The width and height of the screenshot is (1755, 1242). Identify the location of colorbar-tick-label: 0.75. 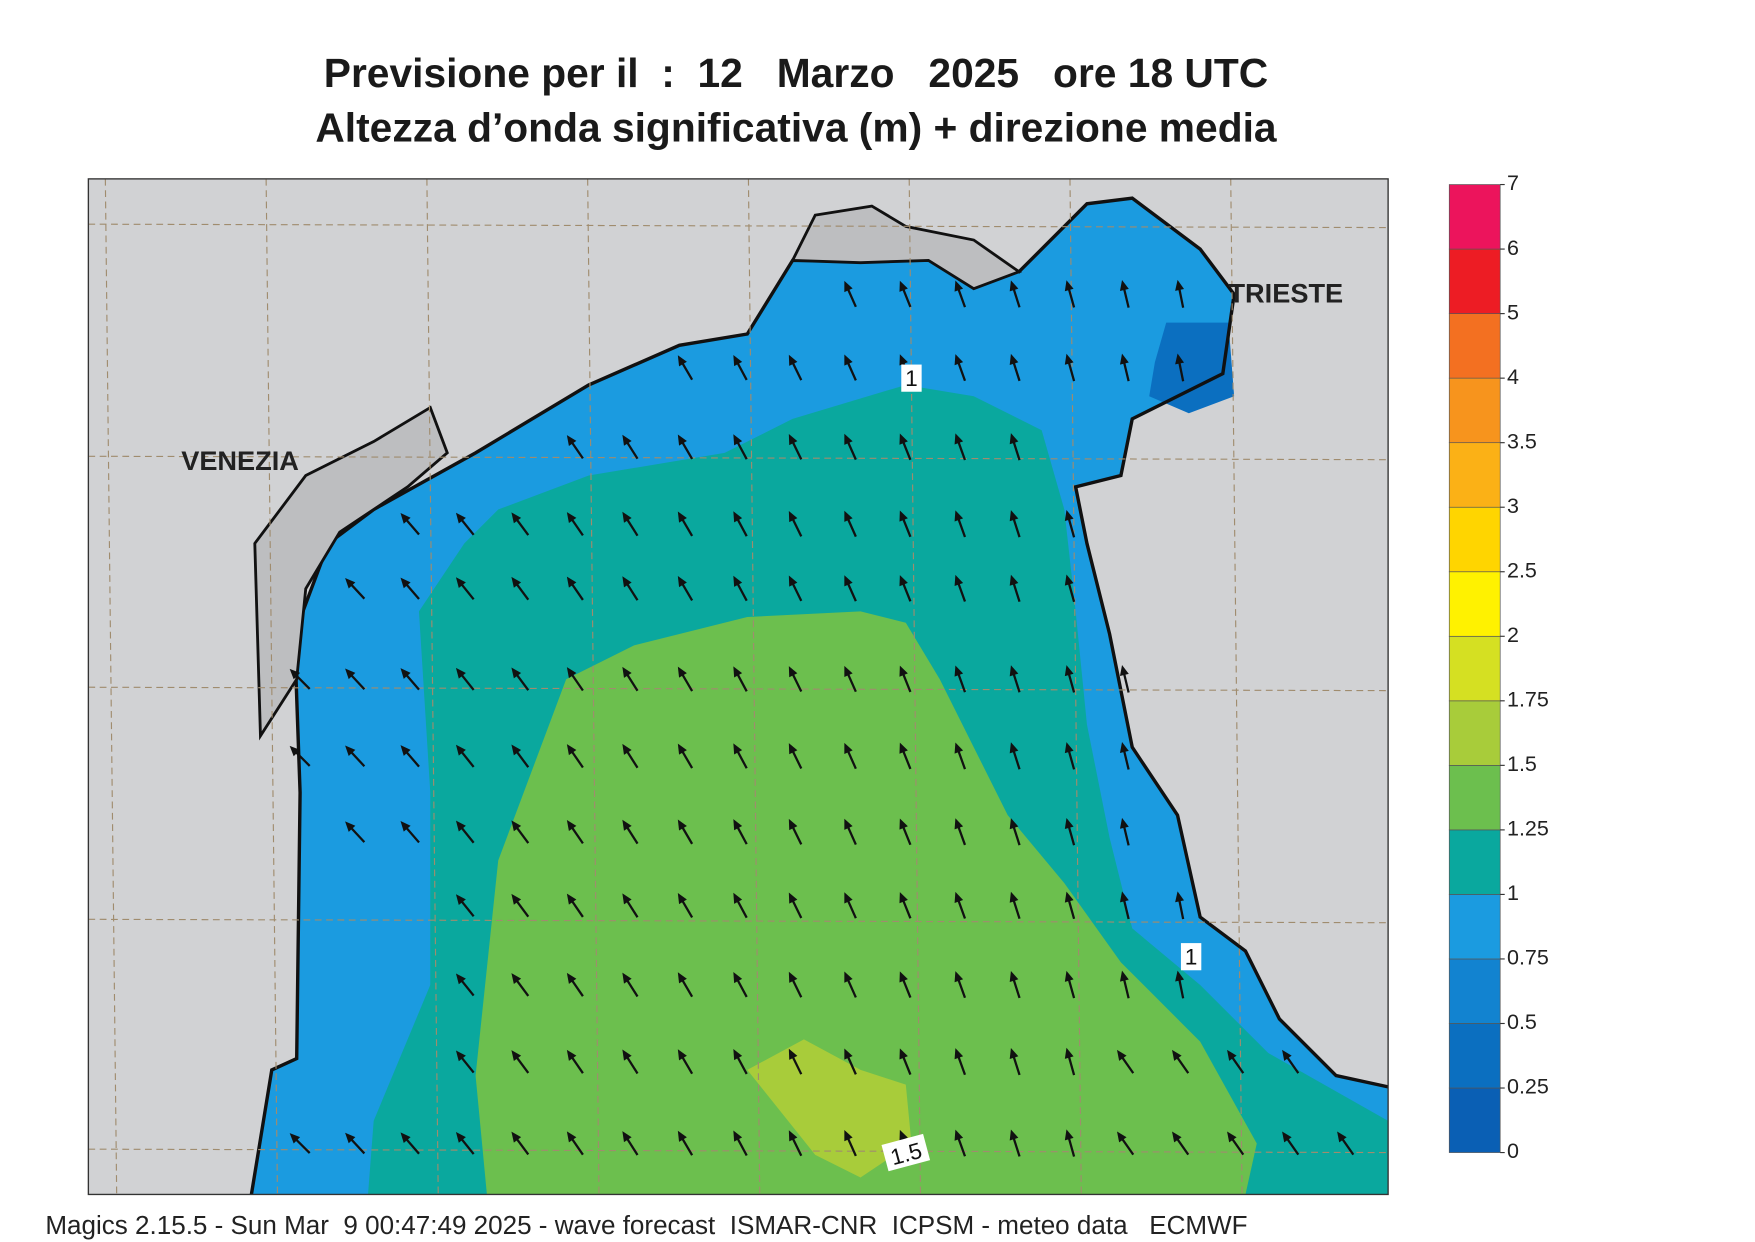
(1528, 958).